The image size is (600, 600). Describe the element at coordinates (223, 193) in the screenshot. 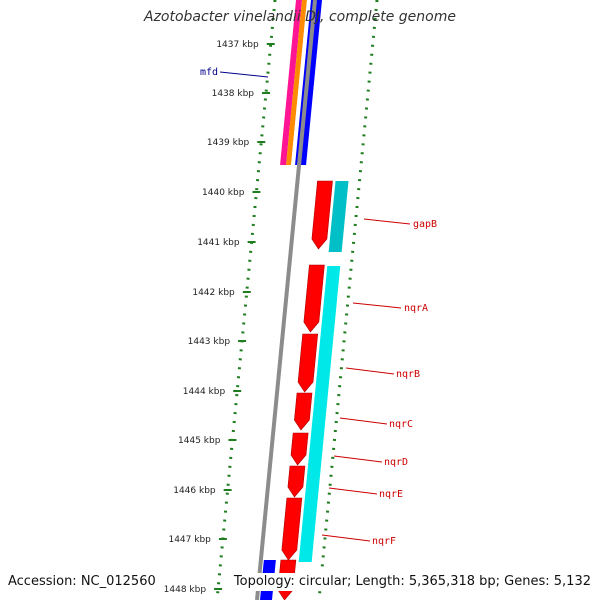

I see `kbp-label: 1440 kbp` at that location.